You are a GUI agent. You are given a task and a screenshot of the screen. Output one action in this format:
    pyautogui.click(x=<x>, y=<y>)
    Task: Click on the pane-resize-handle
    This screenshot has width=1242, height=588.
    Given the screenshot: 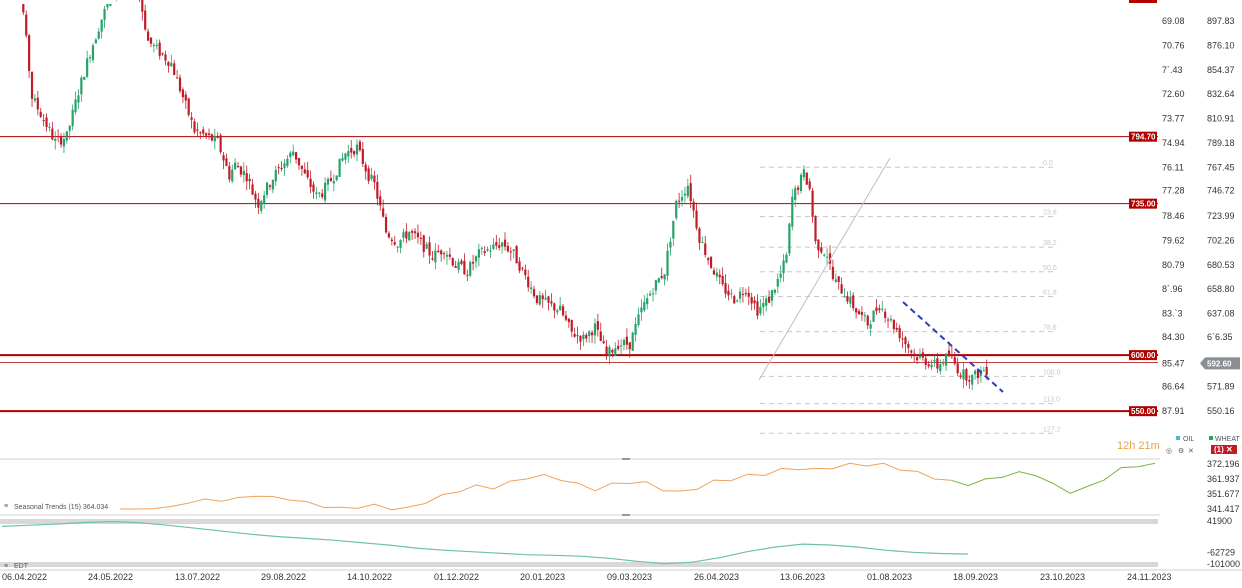 What is the action you would take?
    pyautogui.click(x=626, y=459)
    